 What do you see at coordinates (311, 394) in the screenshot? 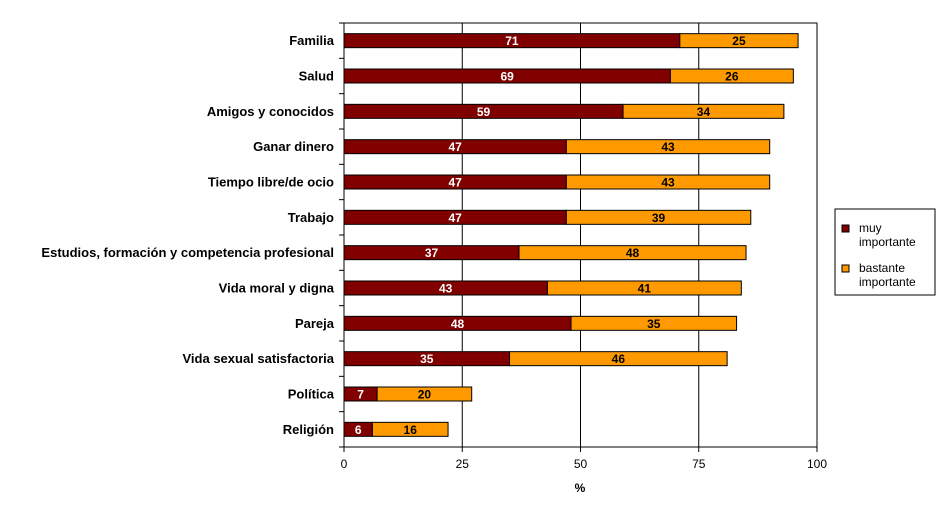
I see `category-label: Política` at bounding box center [311, 394].